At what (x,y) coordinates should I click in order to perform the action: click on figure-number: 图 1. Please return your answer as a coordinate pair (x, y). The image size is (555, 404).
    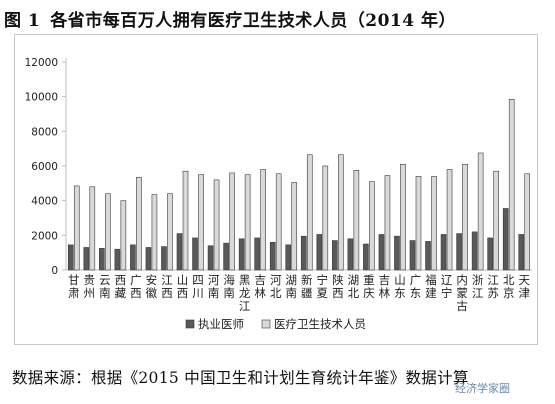
    Looking at the image, I should click on (22, 21).